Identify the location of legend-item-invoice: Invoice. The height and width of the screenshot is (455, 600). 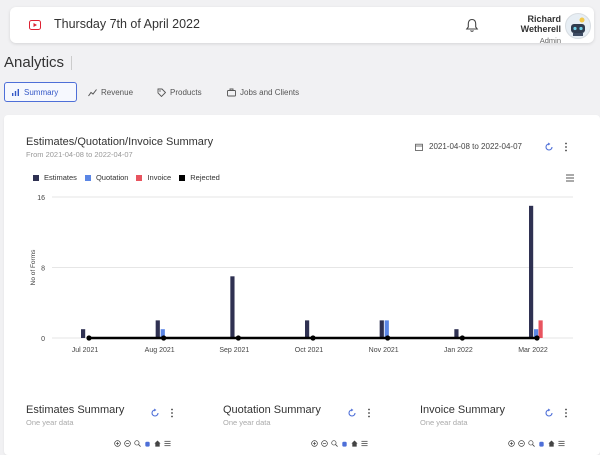
(153, 177).